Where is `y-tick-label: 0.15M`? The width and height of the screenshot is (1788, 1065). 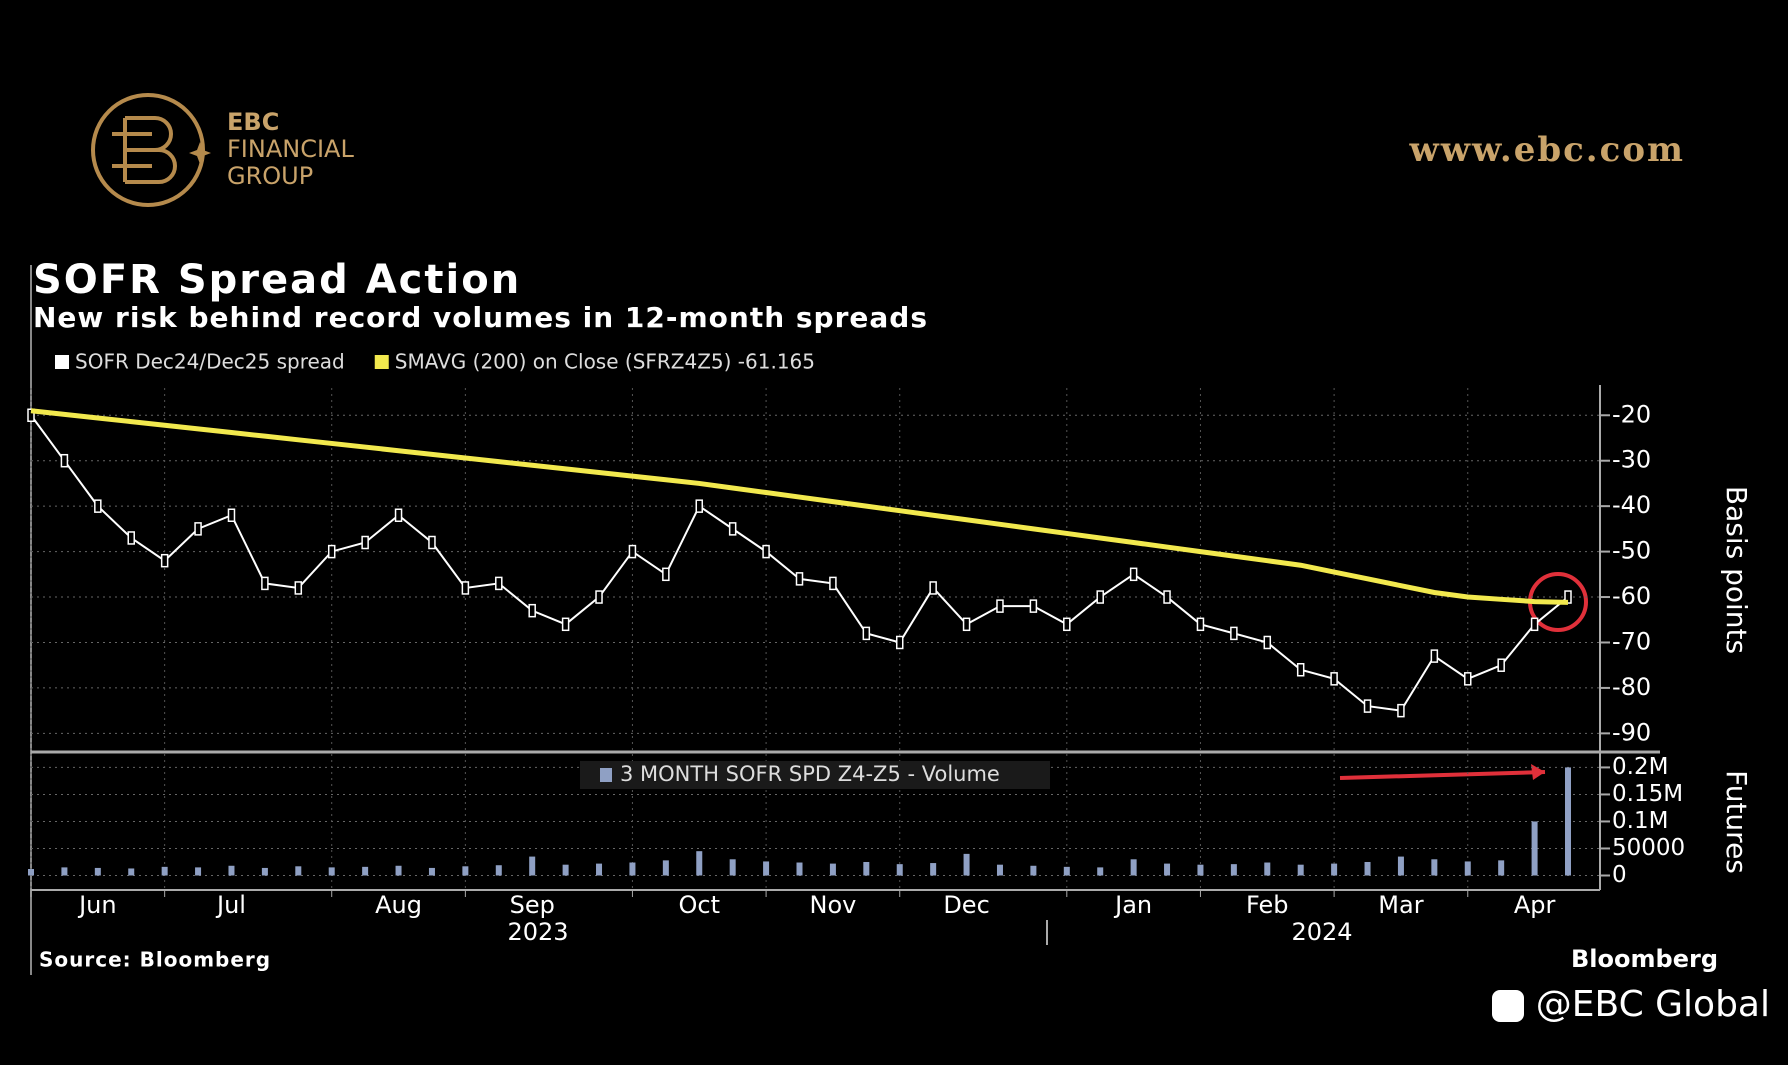
y-tick-label: 0.15M is located at coordinates (1647, 794).